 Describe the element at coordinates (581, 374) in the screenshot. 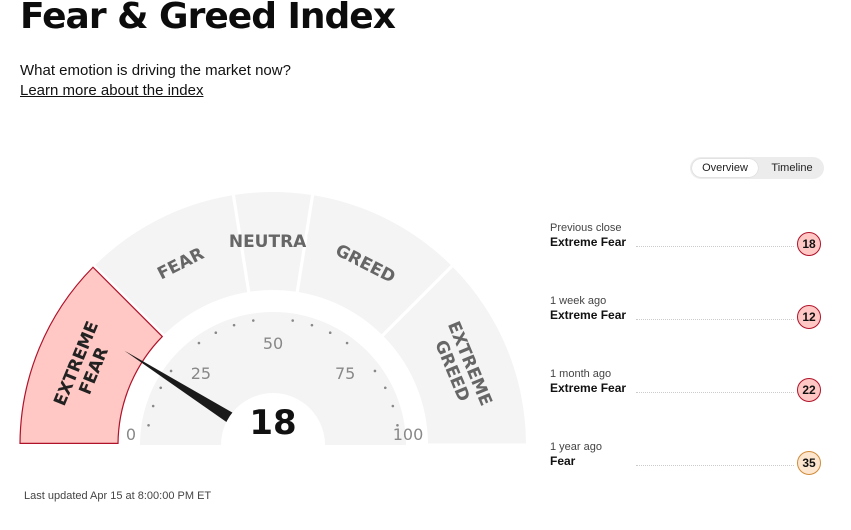

I see `history-period: 1 month ago` at that location.